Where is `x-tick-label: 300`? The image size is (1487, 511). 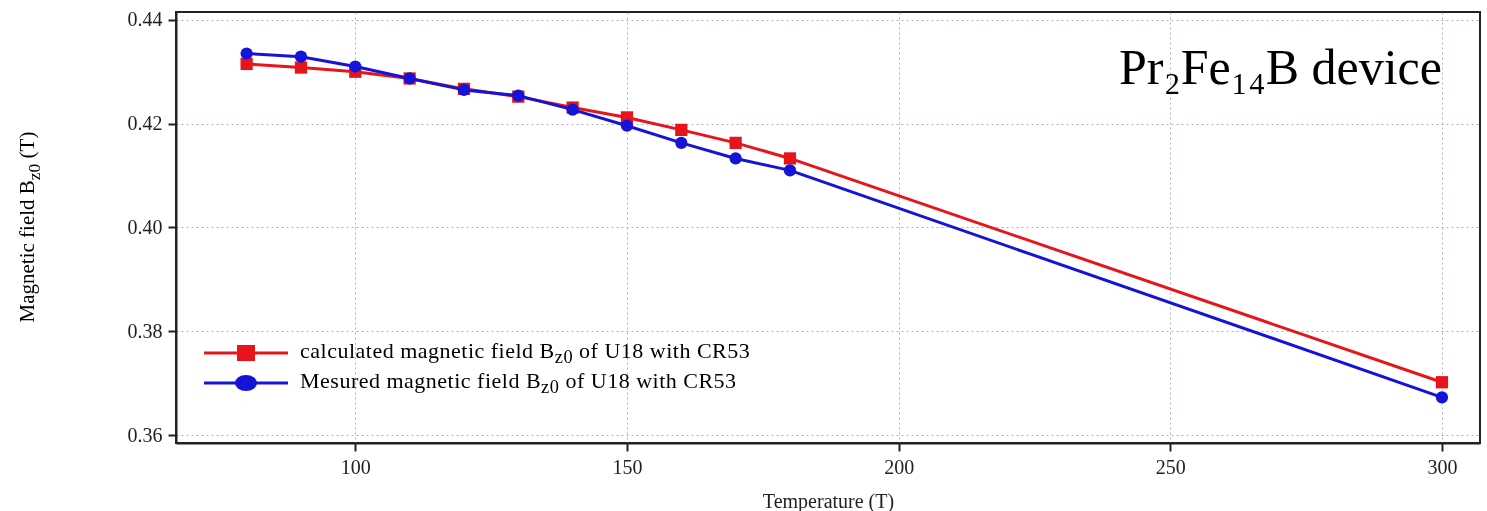
x-tick-label: 300 is located at coordinates (1442, 466).